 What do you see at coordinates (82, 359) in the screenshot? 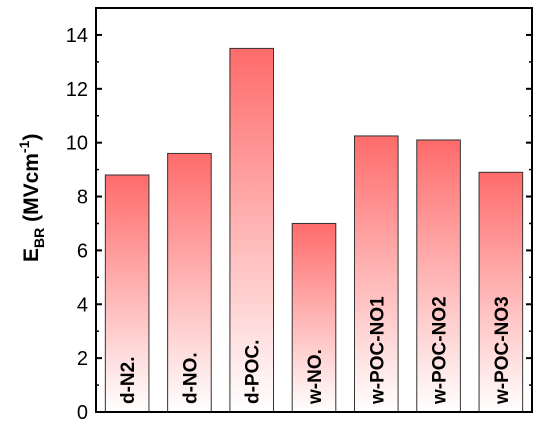
I see `y-tick-label: 2` at bounding box center [82, 359].